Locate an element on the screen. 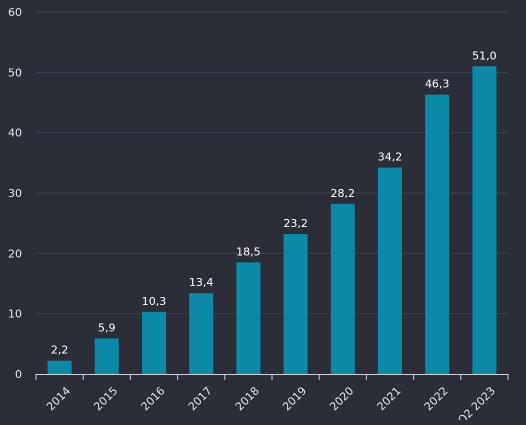 This screenshot has height=425, width=526. y-axis-ticks: 0 10 20 30 40 50 60 is located at coordinates (15, 193).